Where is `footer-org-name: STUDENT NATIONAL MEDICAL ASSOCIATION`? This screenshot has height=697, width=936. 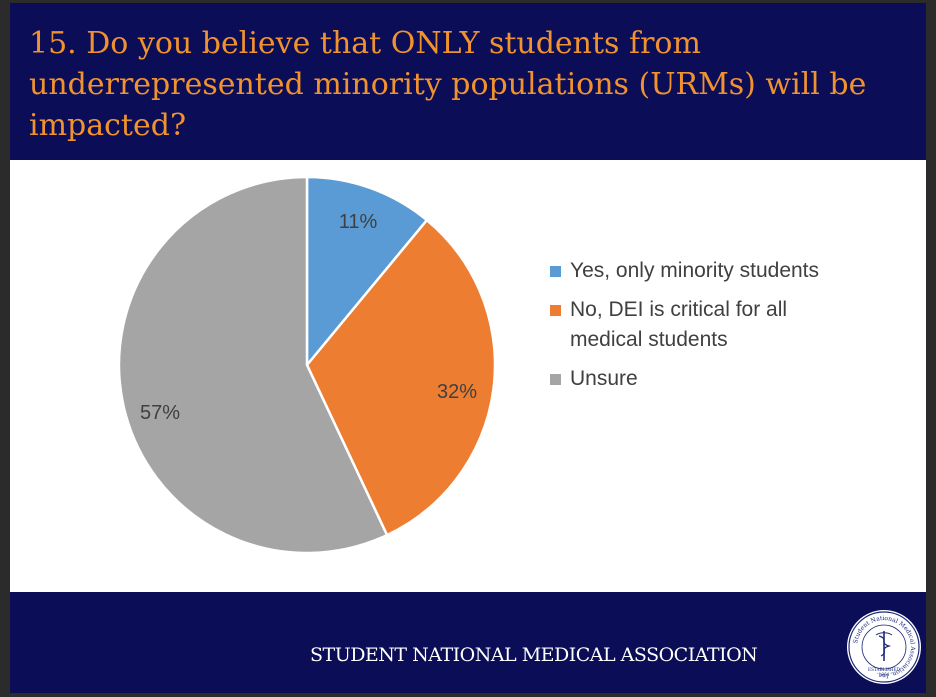
footer-org-name: STUDENT NATIONAL MEDICAL ASSOCIATION is located at coordinates (534, 655).